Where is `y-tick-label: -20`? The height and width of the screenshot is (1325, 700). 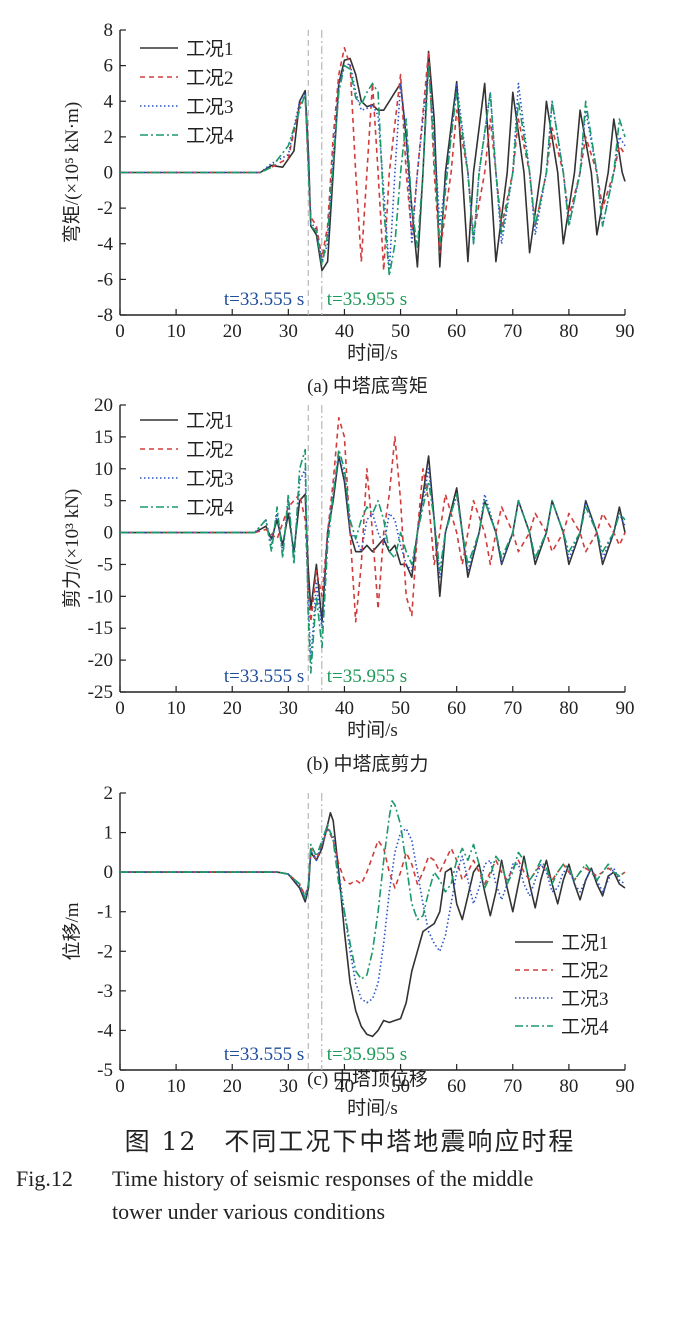 y-tick-label: -20 is located at coordinates (100, 660).